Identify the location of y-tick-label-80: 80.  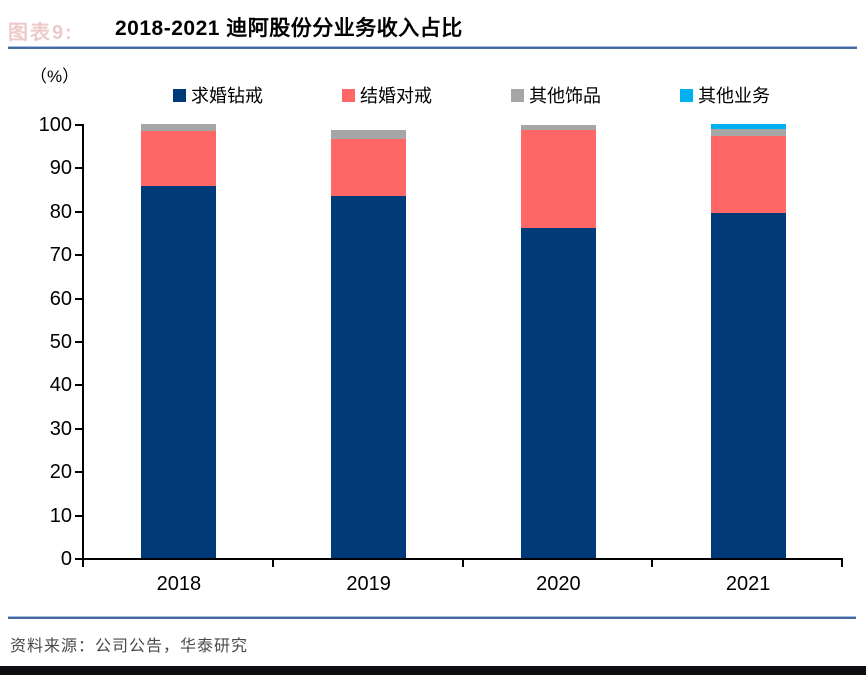
(60, 211).